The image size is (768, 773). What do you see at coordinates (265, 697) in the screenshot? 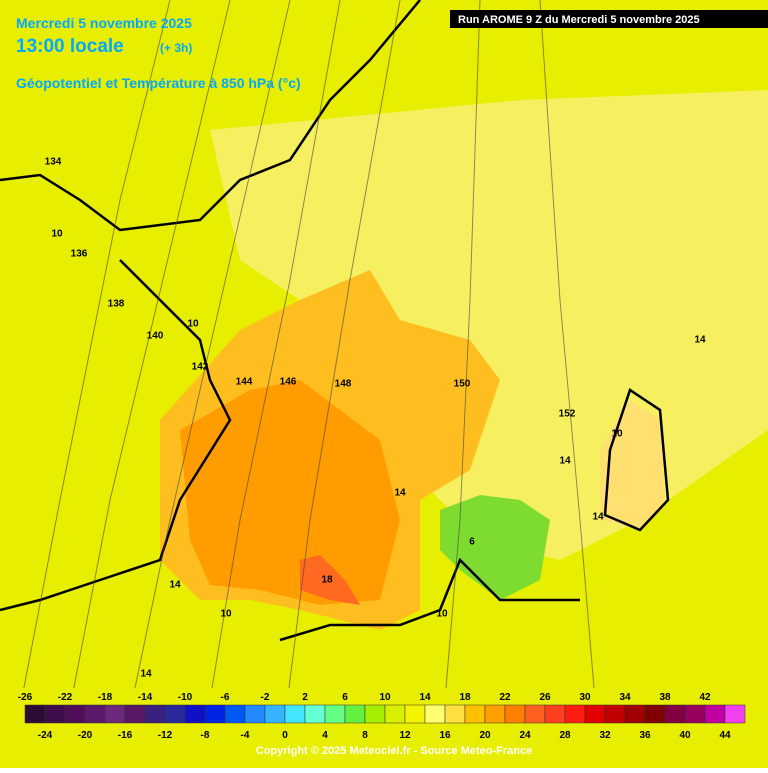
I see `colorbar-label: -2` at bounding box center [265, 697].